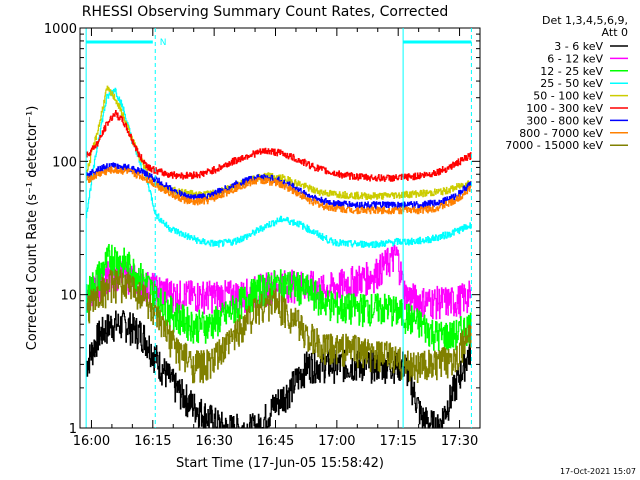  What do you see at coordinates (397, 441) in the screenshot?
I see `x-tick-label: 17:15` at bounding box center [397, 441].